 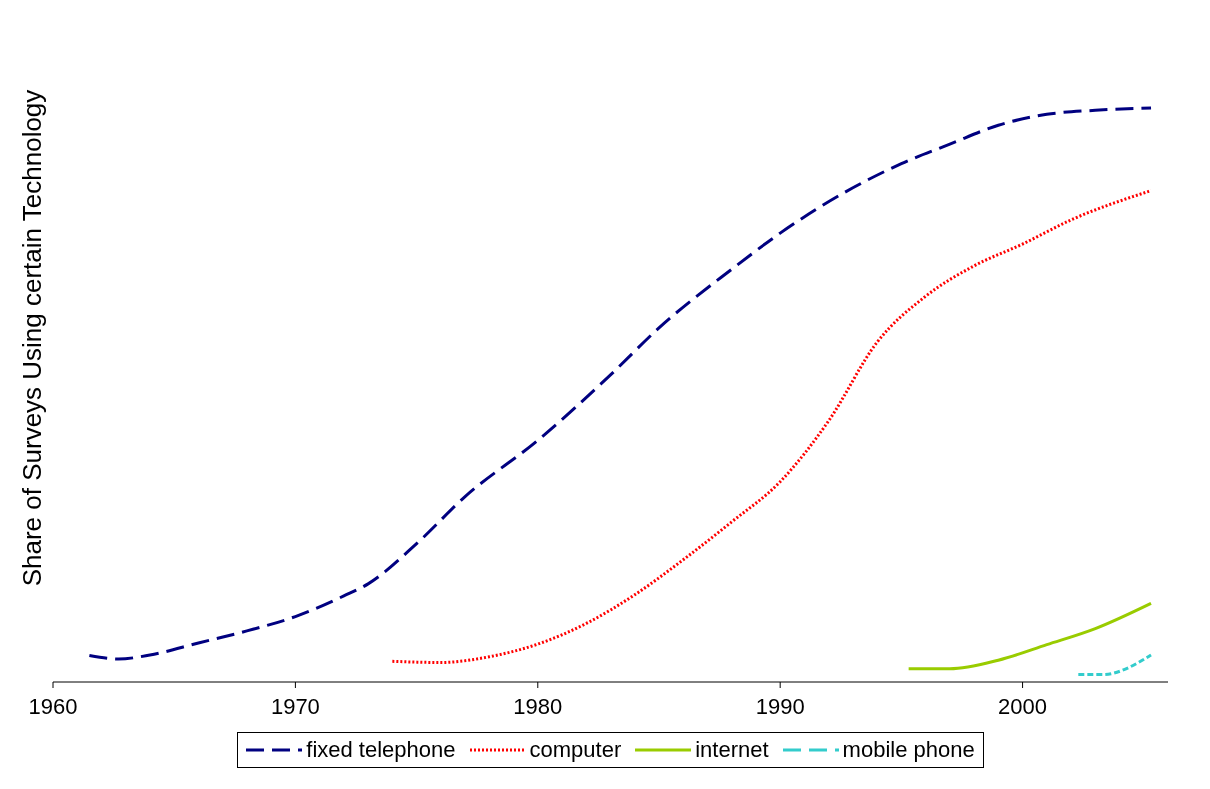 What do you see at coordinates (908, 750) in the screenshot?
I see `legend-label: mobile phone` at bounding box center [908, 750].